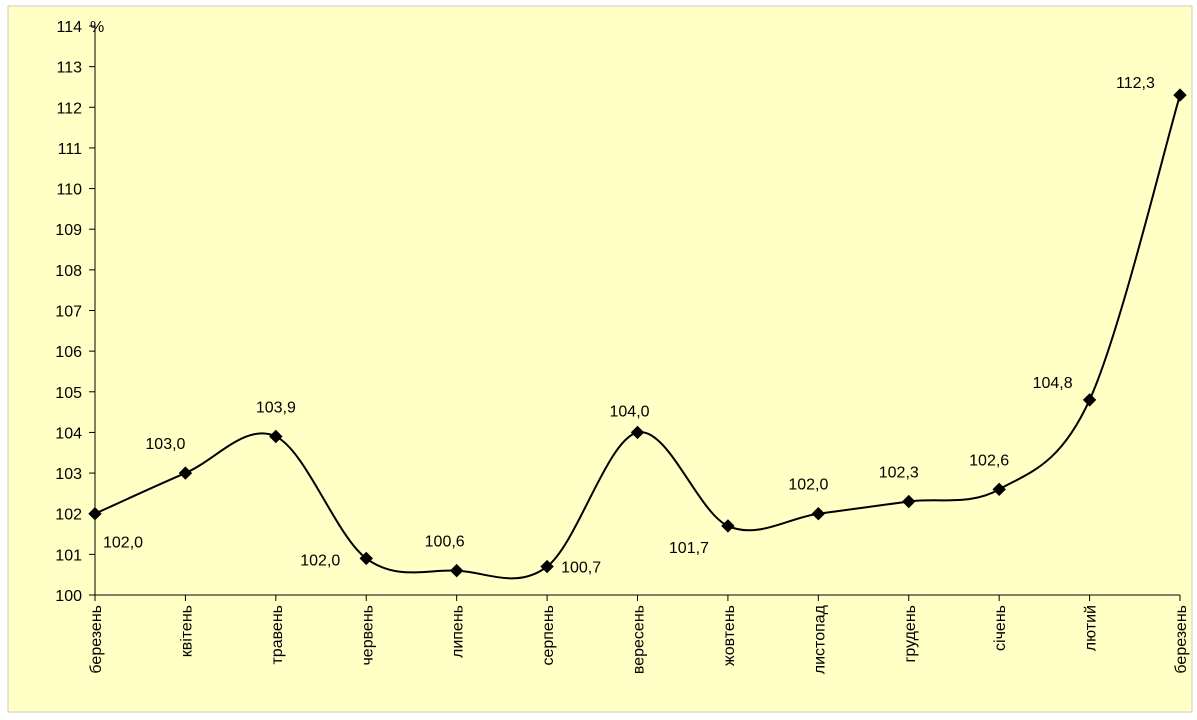  Describe the element at coordinates (819, 639) in the screenshot. I see `x-tick-label: листопад` at that location.